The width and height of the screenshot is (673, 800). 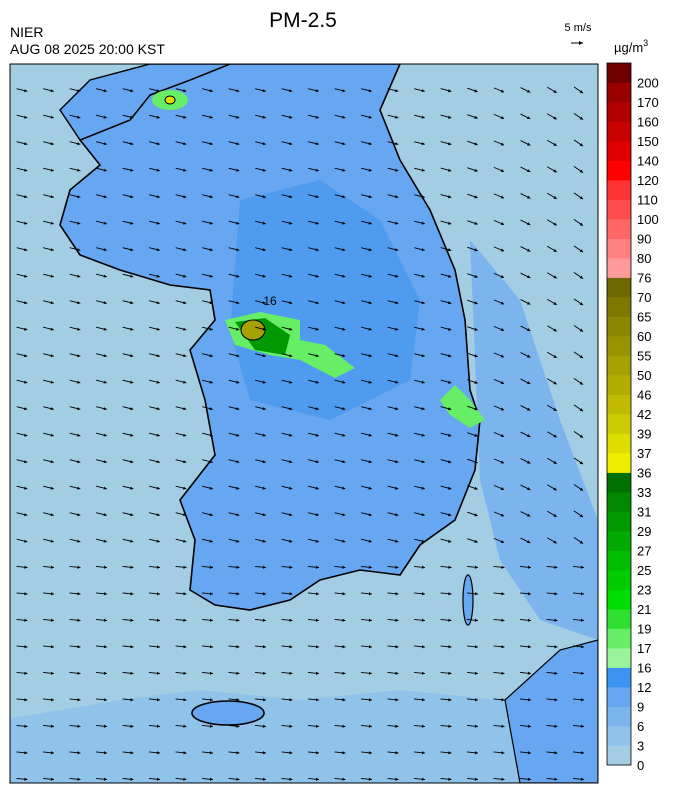 What do you see at coordinates (325, 300) in the screenshot?
I see `pm-area` at bounding box center [325, 300].